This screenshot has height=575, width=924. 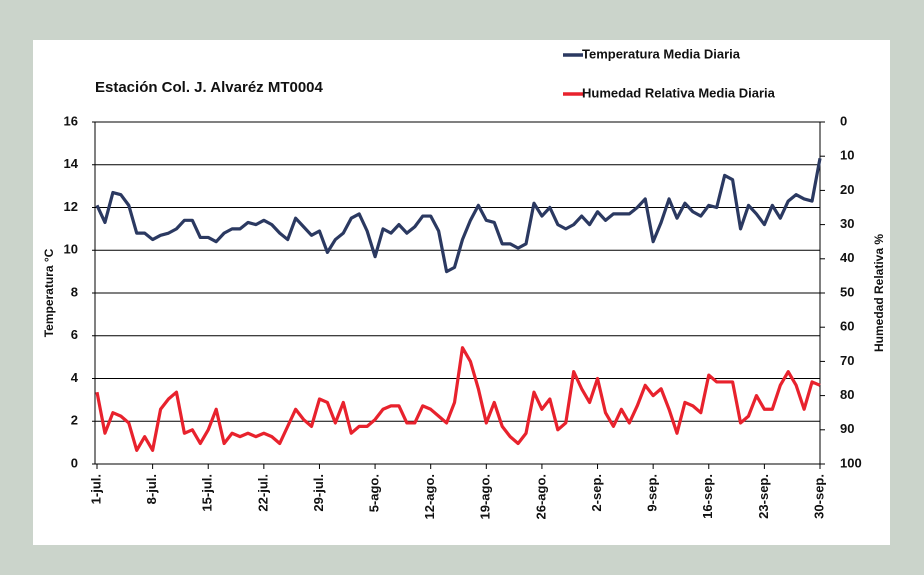 What do you see at coordinates (429, 497) in the screenshot?
I see `x-tick-label: 12-ago.` at bounding box center [429, 497].